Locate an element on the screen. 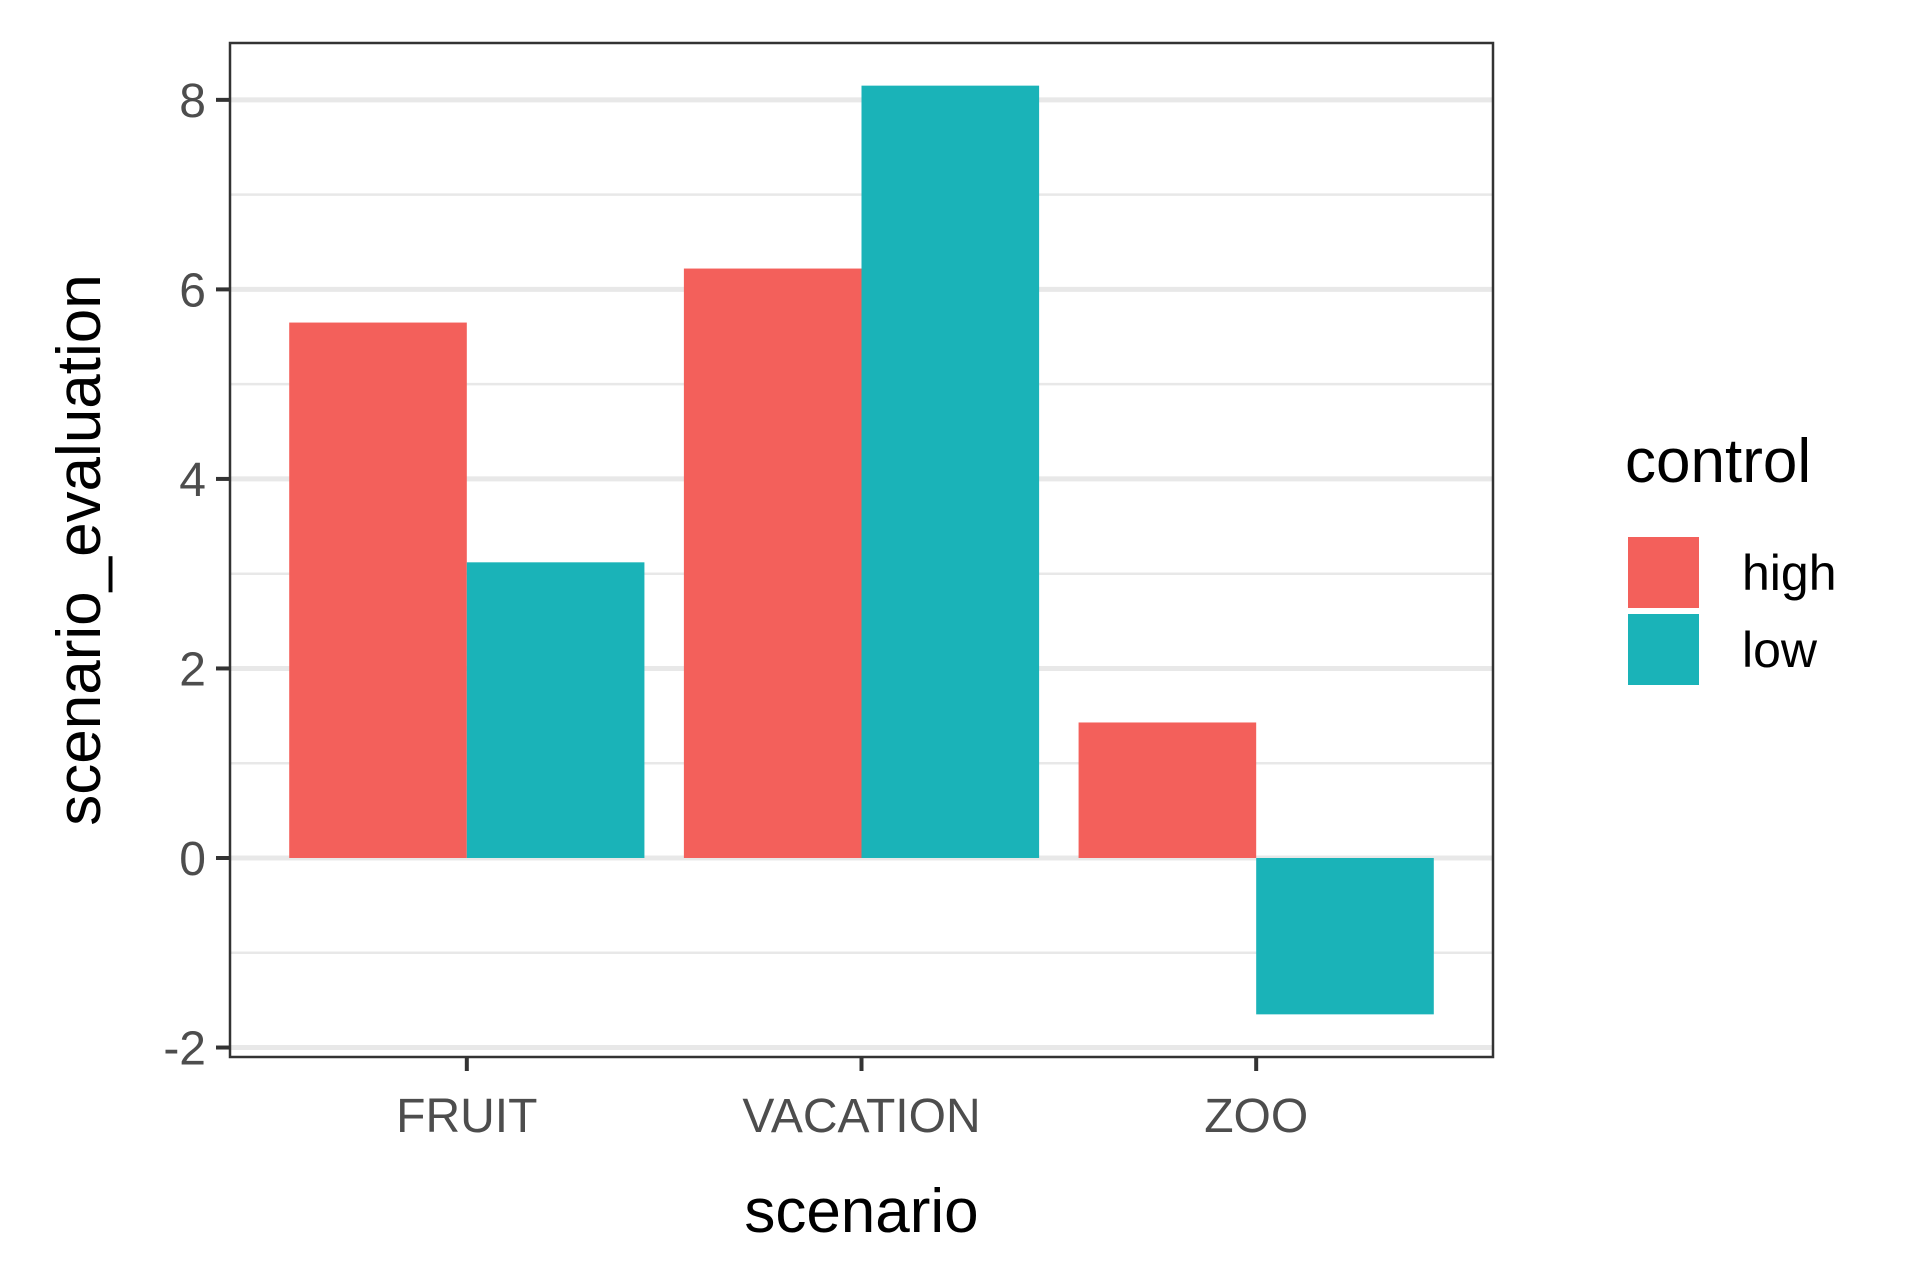 Image resolution: width=1920 pixels, height=1280 pixels. bar-vacation-low is located at coordinates (950, 471).